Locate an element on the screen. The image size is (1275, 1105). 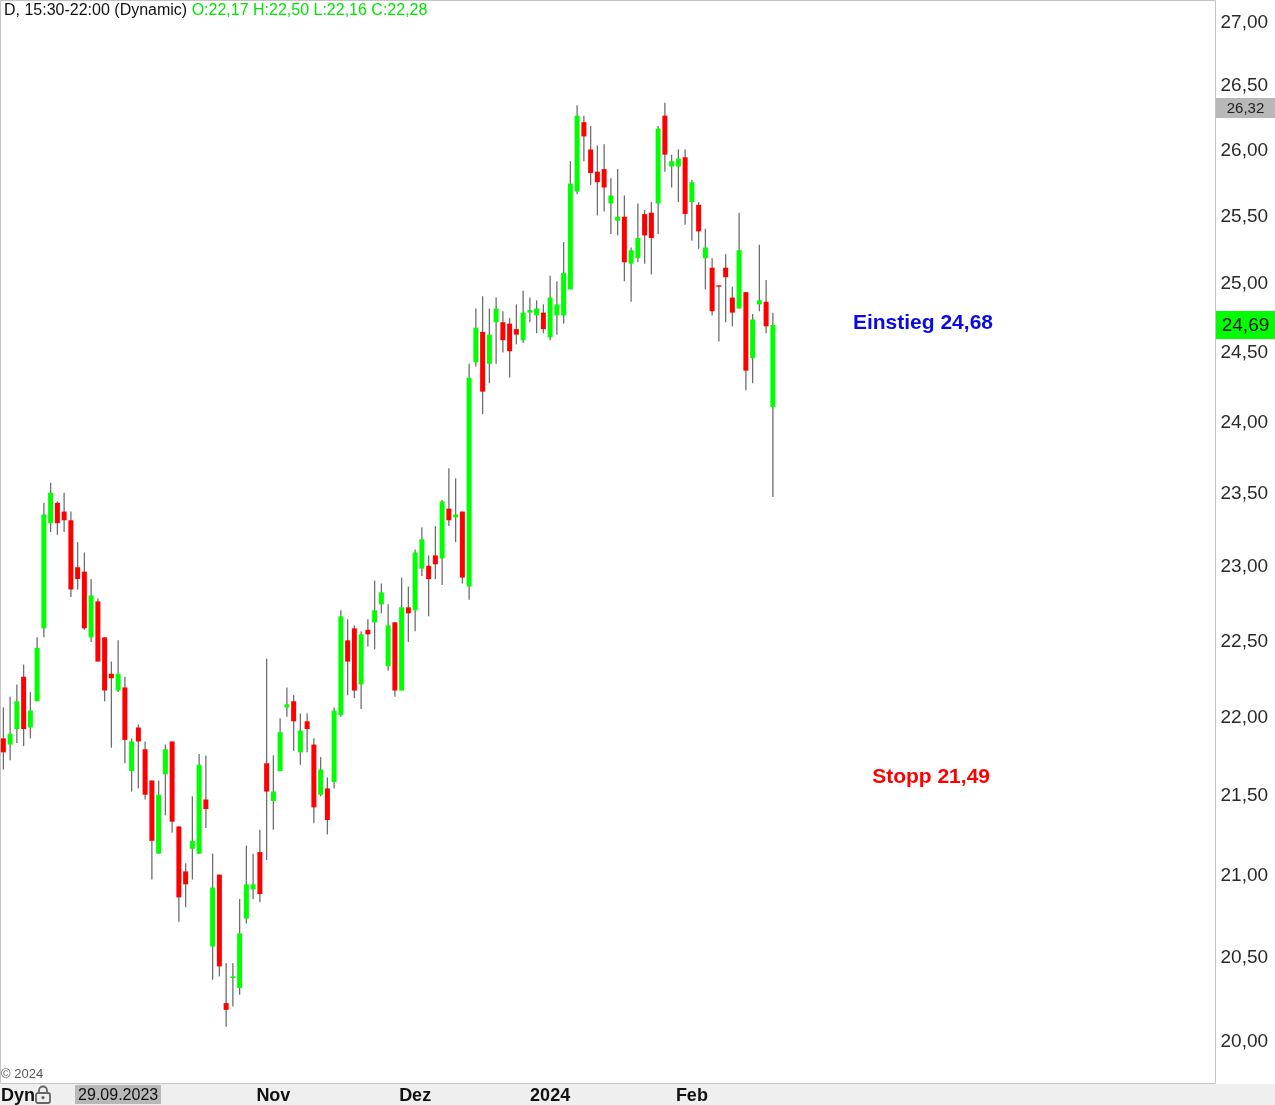
y-tick-label: 27,00 is located at coordinates (1244, 21).